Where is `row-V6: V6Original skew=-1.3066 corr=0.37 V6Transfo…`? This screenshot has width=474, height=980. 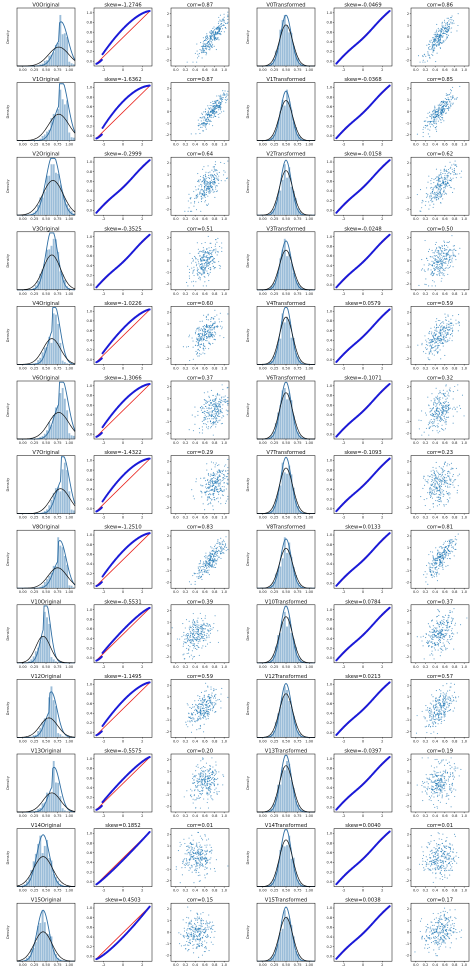
row-V6: V6Original skew=-1.3066 corr=0.37 V6Transfo… is located at coordinates (238, 410).